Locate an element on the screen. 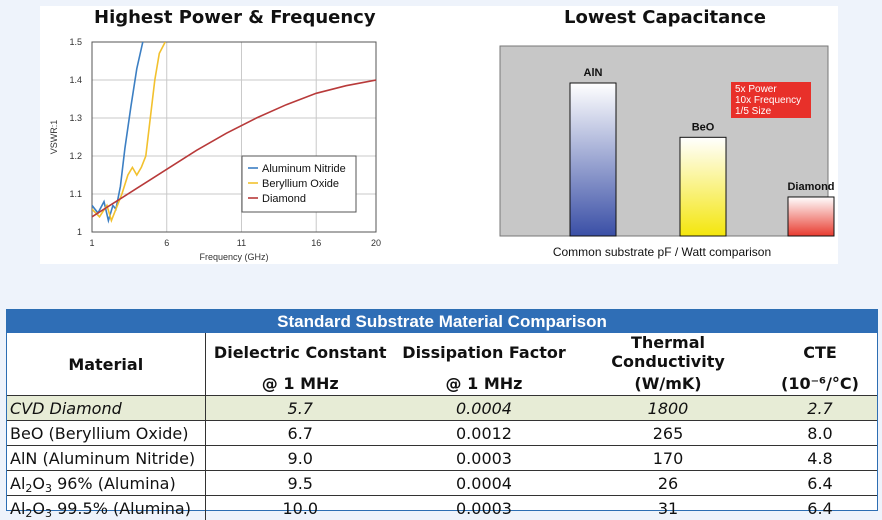  x-tick-label: 16 is located at coordinates (316, 243).